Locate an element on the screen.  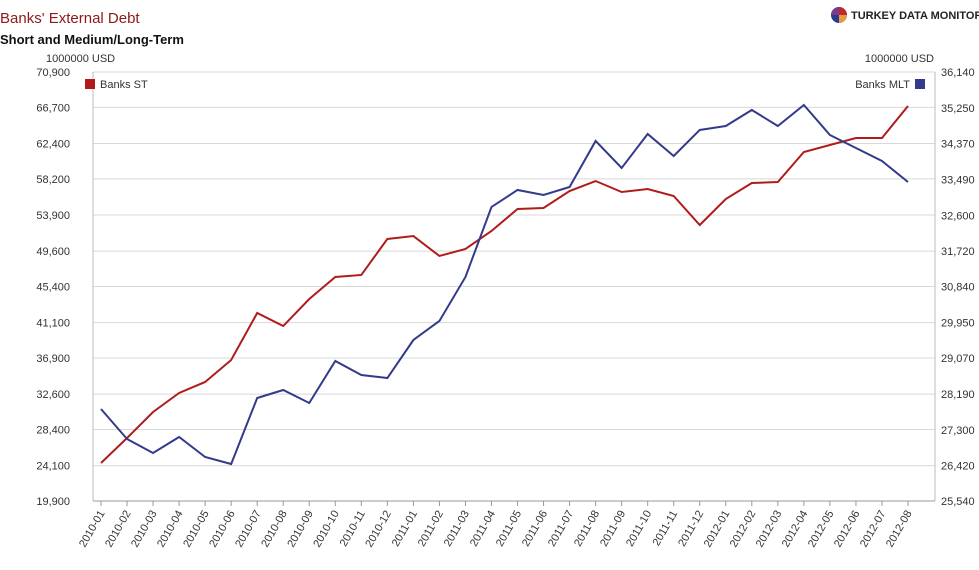
y2-tick-label: 28,190 is located at coordinates (958, 395).